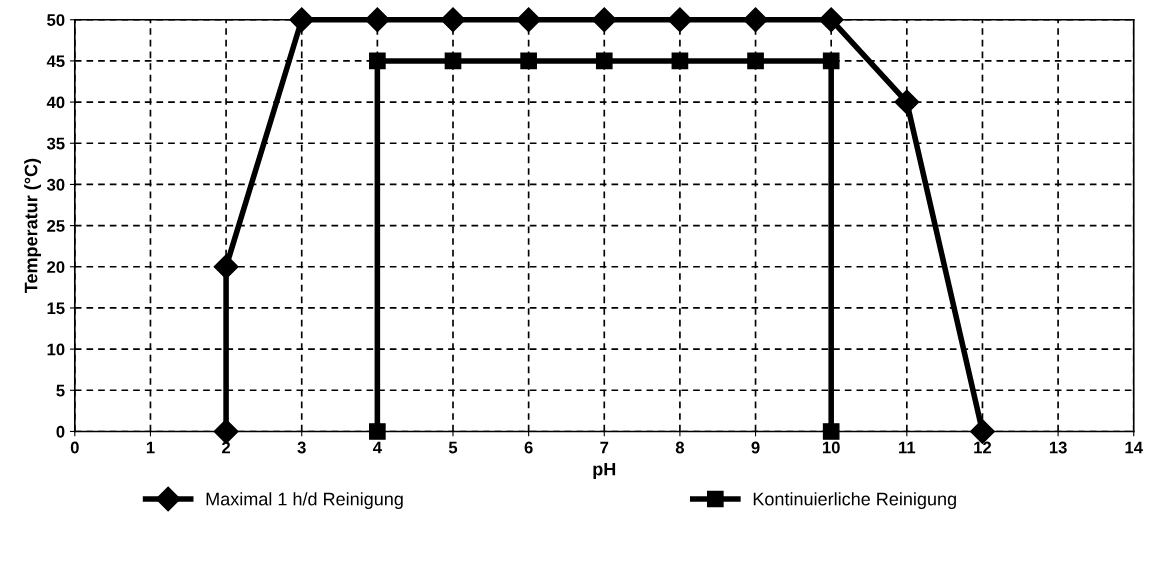 The height and width of the screenshot is (564, 1151). What do you see at coordinates (831, 447) in the screenshot?
I see `x-tick-label: 10` at bounding box center [831, 447].